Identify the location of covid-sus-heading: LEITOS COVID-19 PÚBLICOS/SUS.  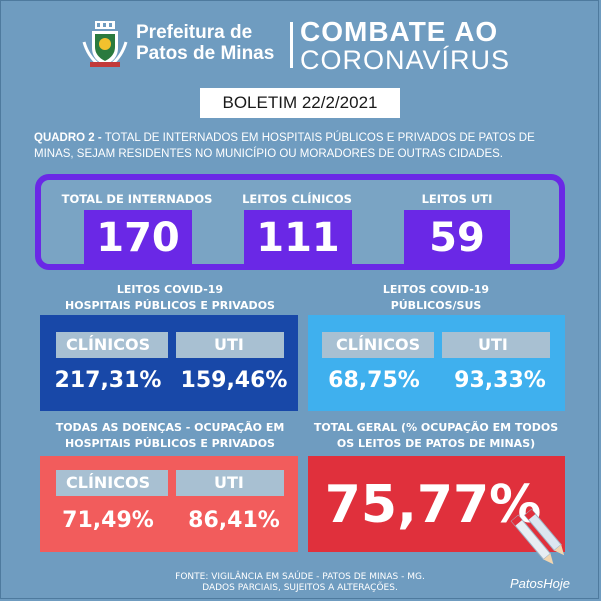
(436, 298).